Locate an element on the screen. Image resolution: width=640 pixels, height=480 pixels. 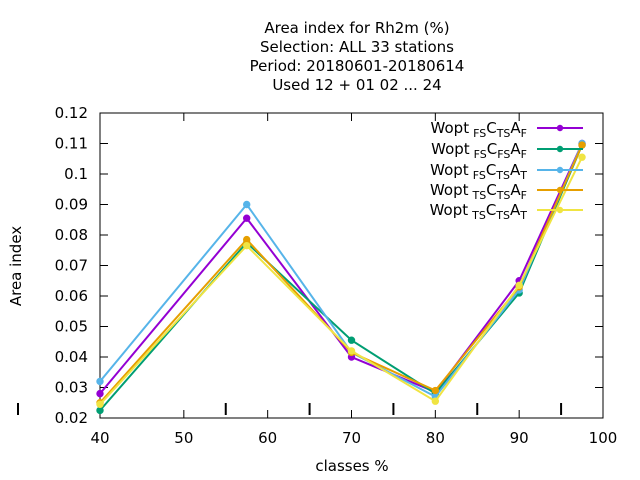
y-tick-label: 0.07 is located at coordinates (71, 266).